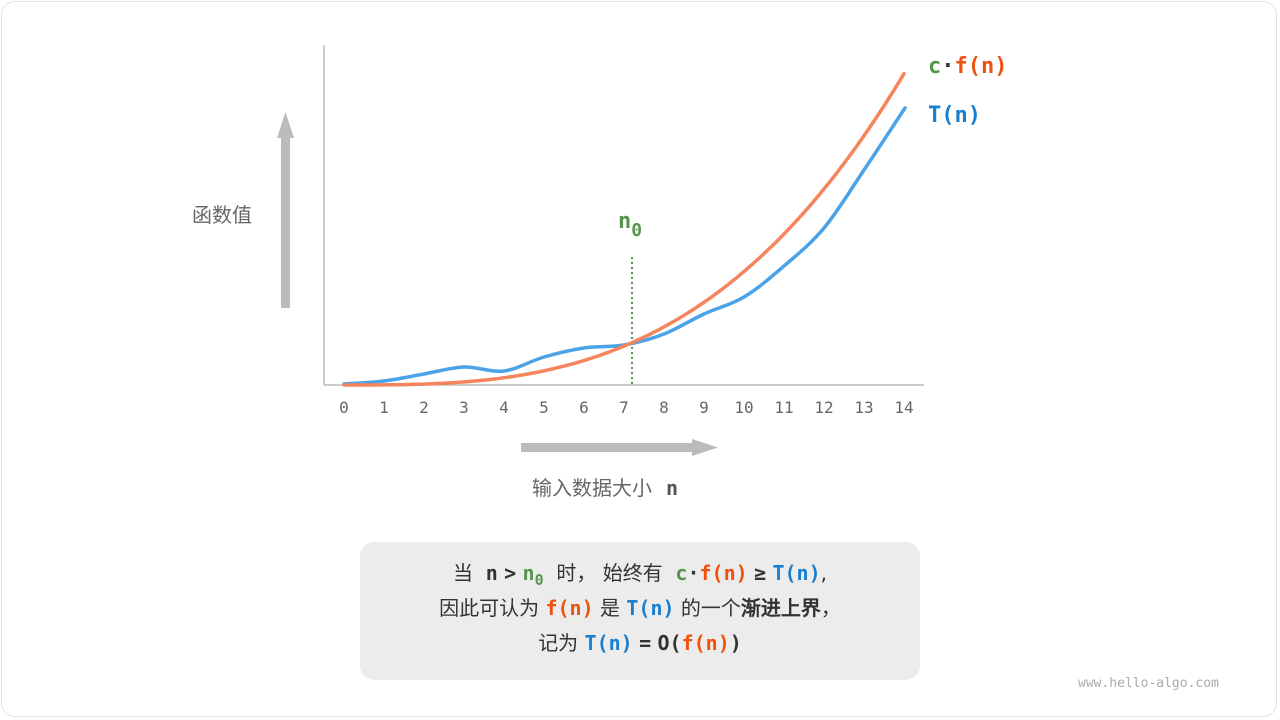 The image size is (1280, 720). Describe the element at coordinates (863, 407) in the screenshot. I see `x-tick-label: 13` at that location.